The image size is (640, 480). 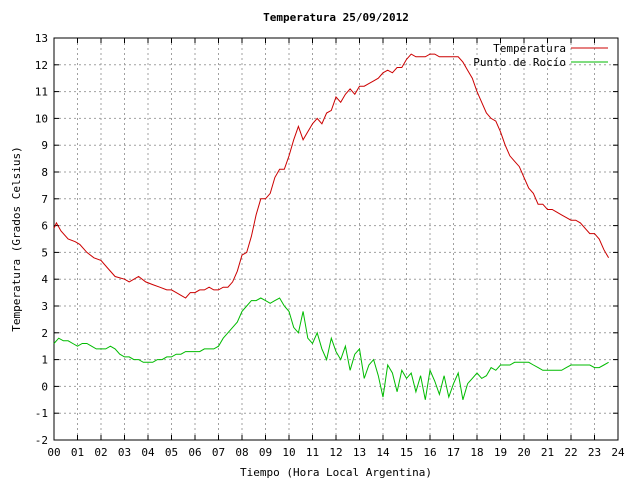 What do you see at coordinates (547, 452) in the screenshot?
I see `x-tick-label: 21` at bounding box center [547, 452].